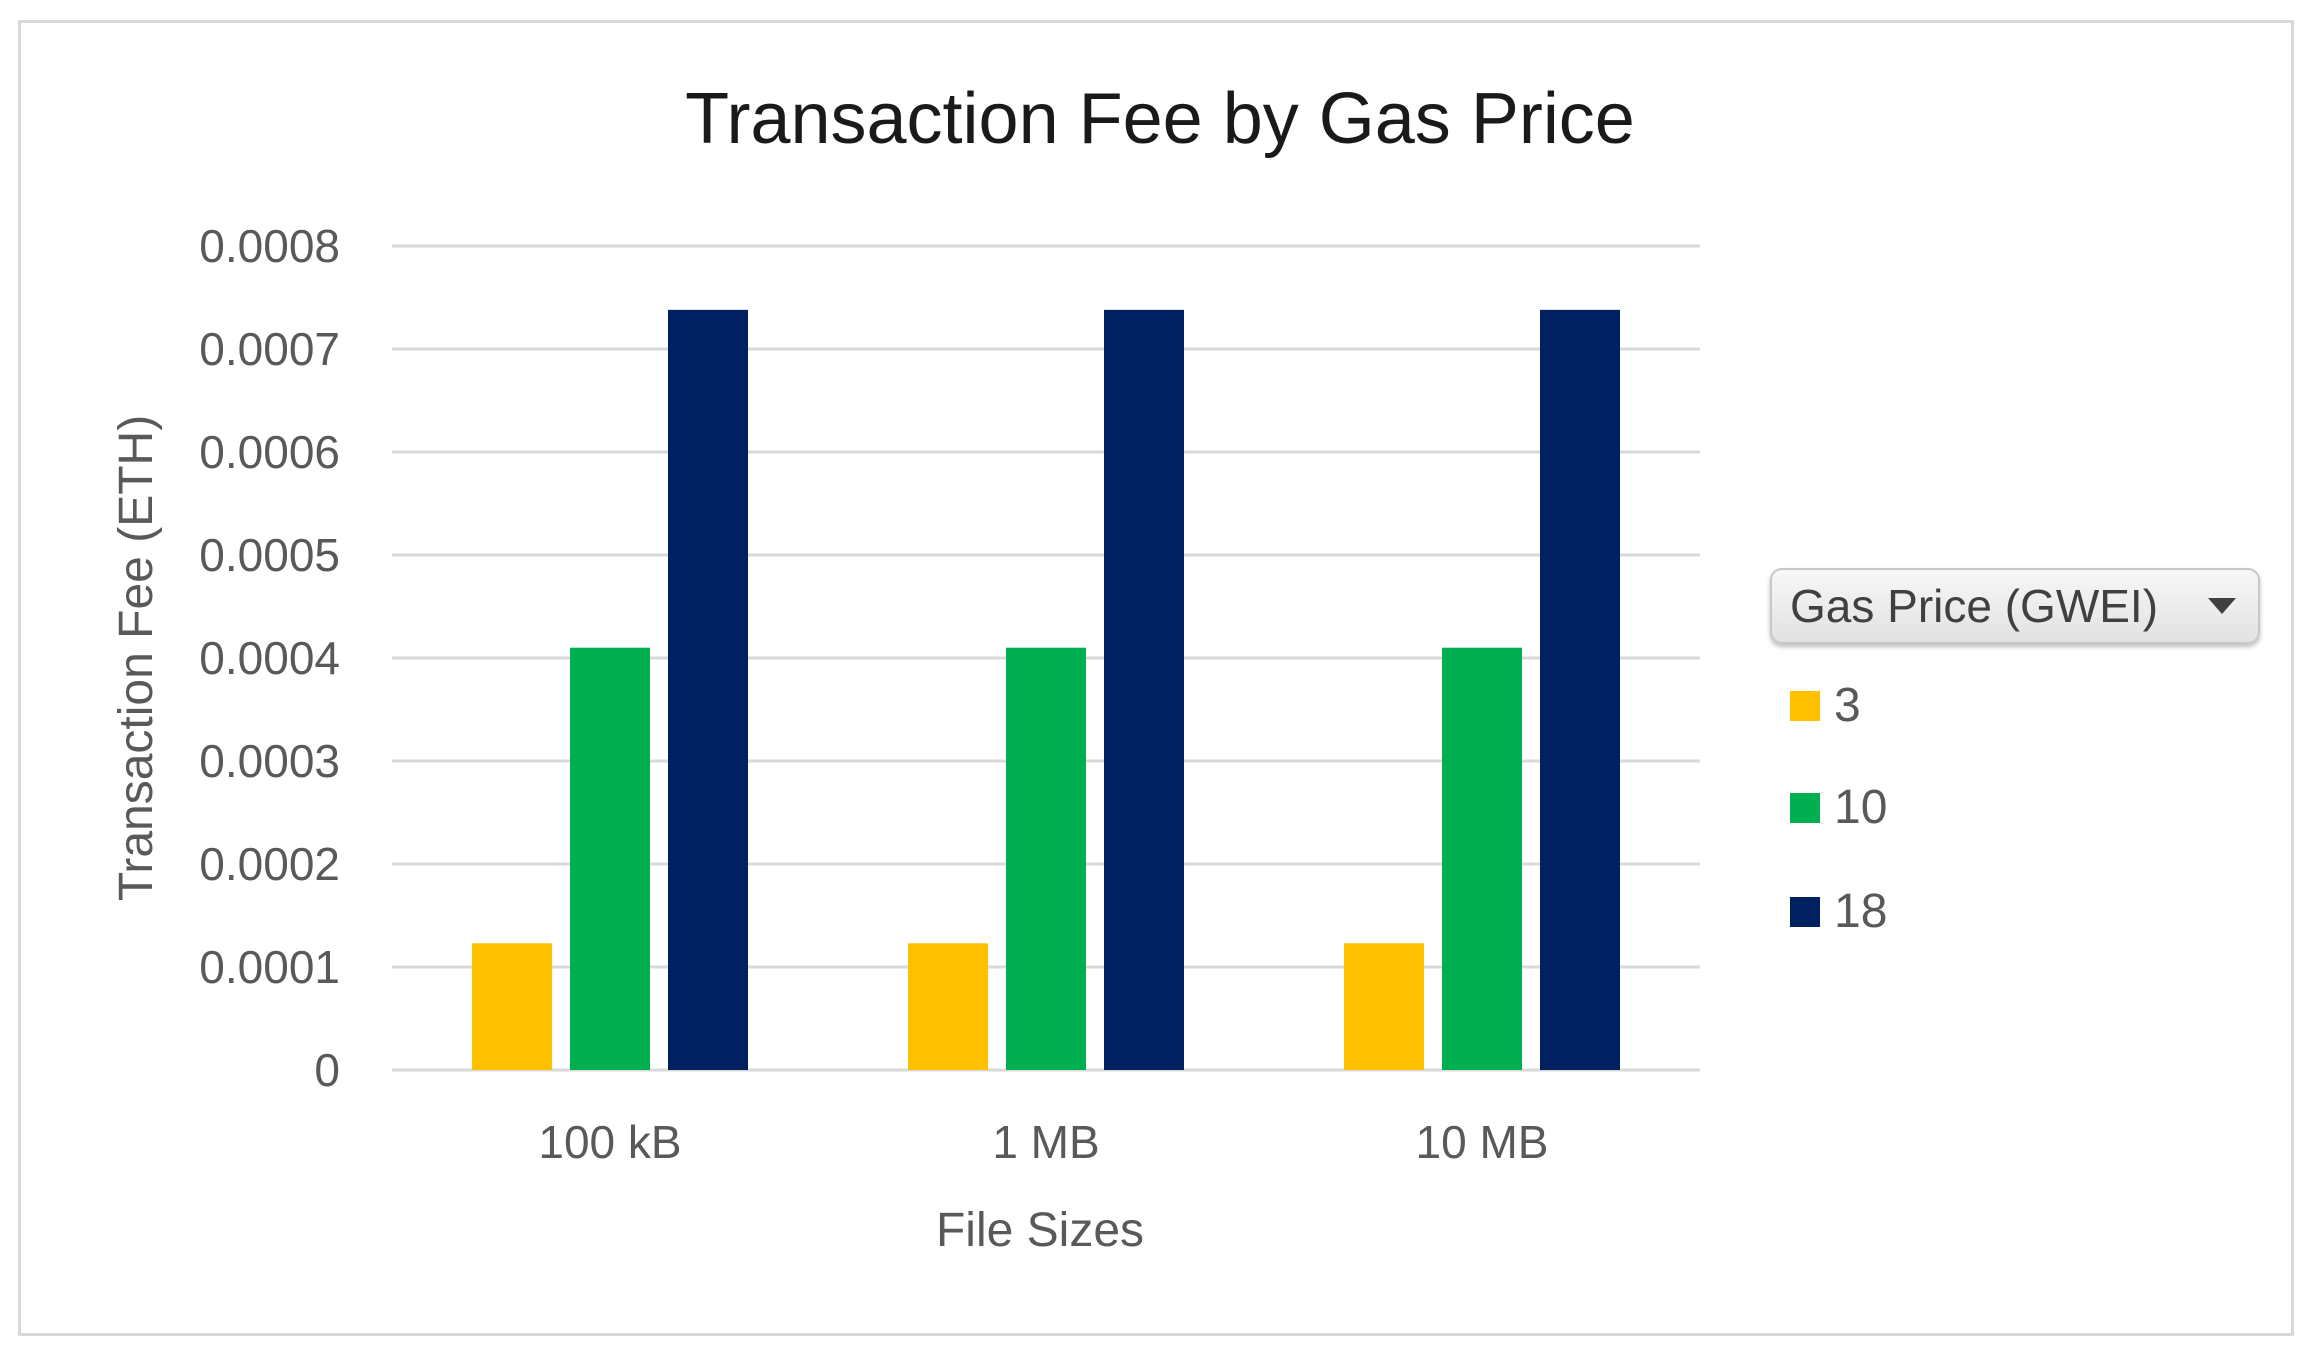  I want to click on y-tick-label: 0.0001, so click(269, 967).